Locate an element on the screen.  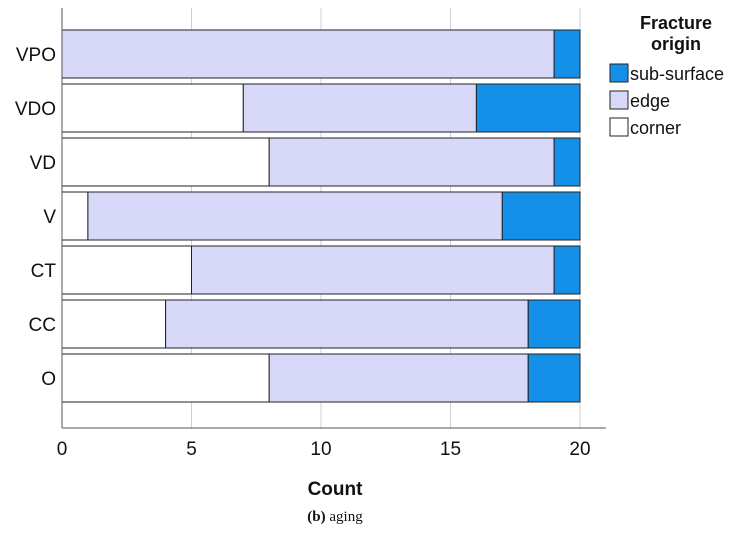
caption-label: (b) is located at coordinates (316, 517).